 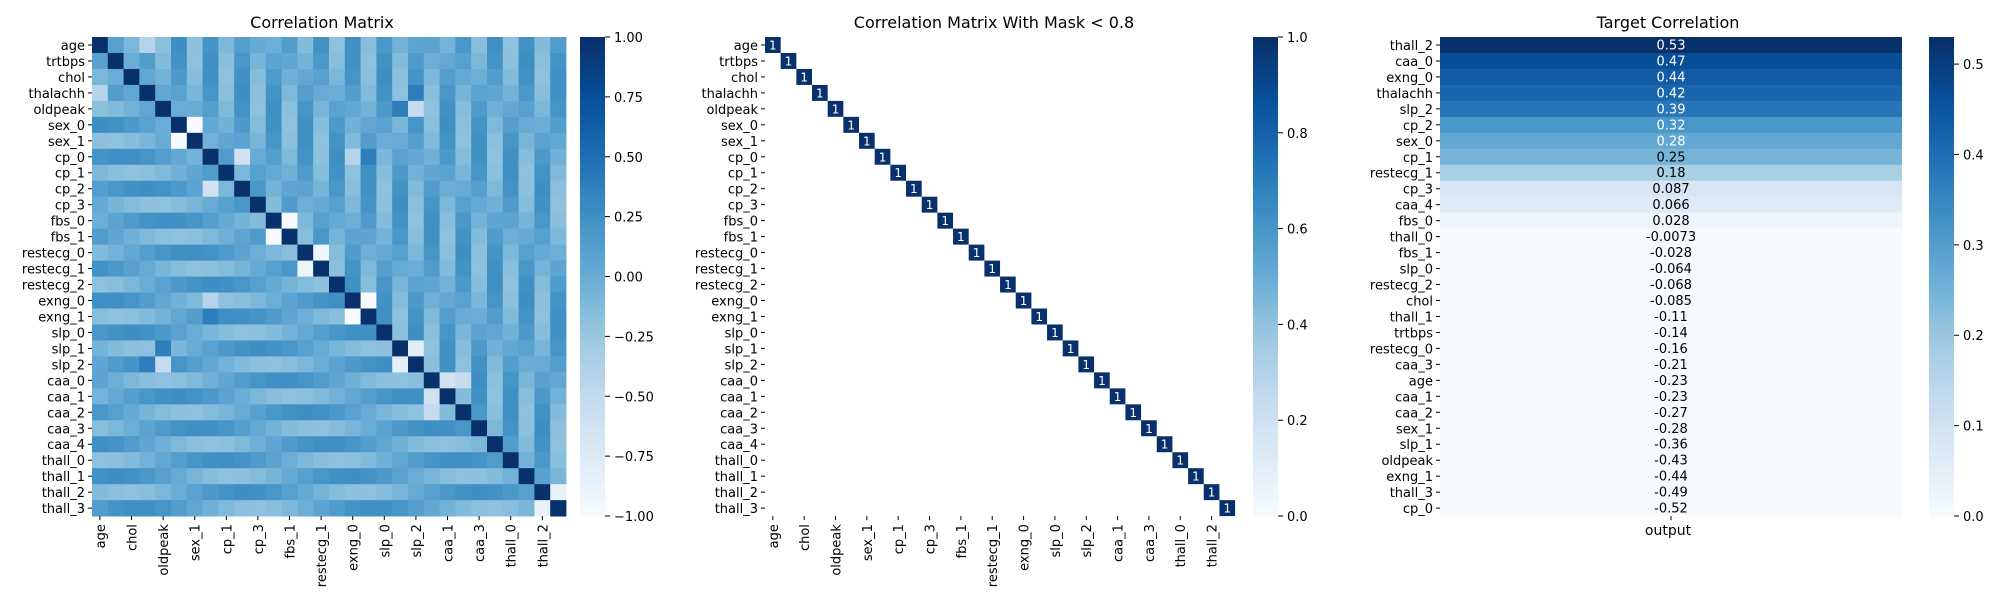 I want to click on x-tick-label: sex_1, so click(x=196, y=542).